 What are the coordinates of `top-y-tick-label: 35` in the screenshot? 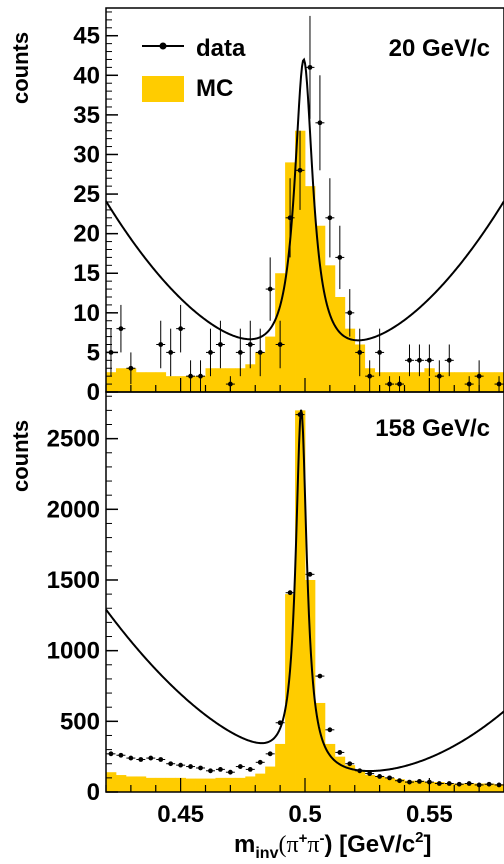 It's located at (86, 115).